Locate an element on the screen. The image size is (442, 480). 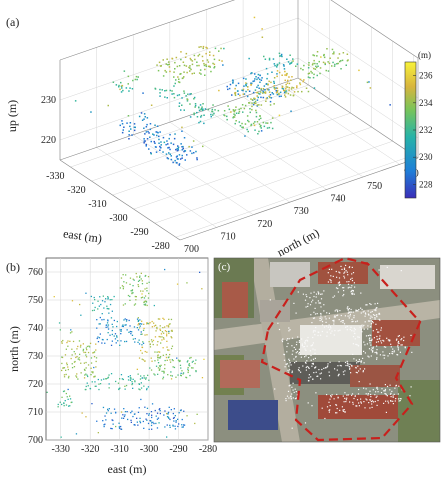
panel-b-ytick: 700 is located at coordinates (35, 440).